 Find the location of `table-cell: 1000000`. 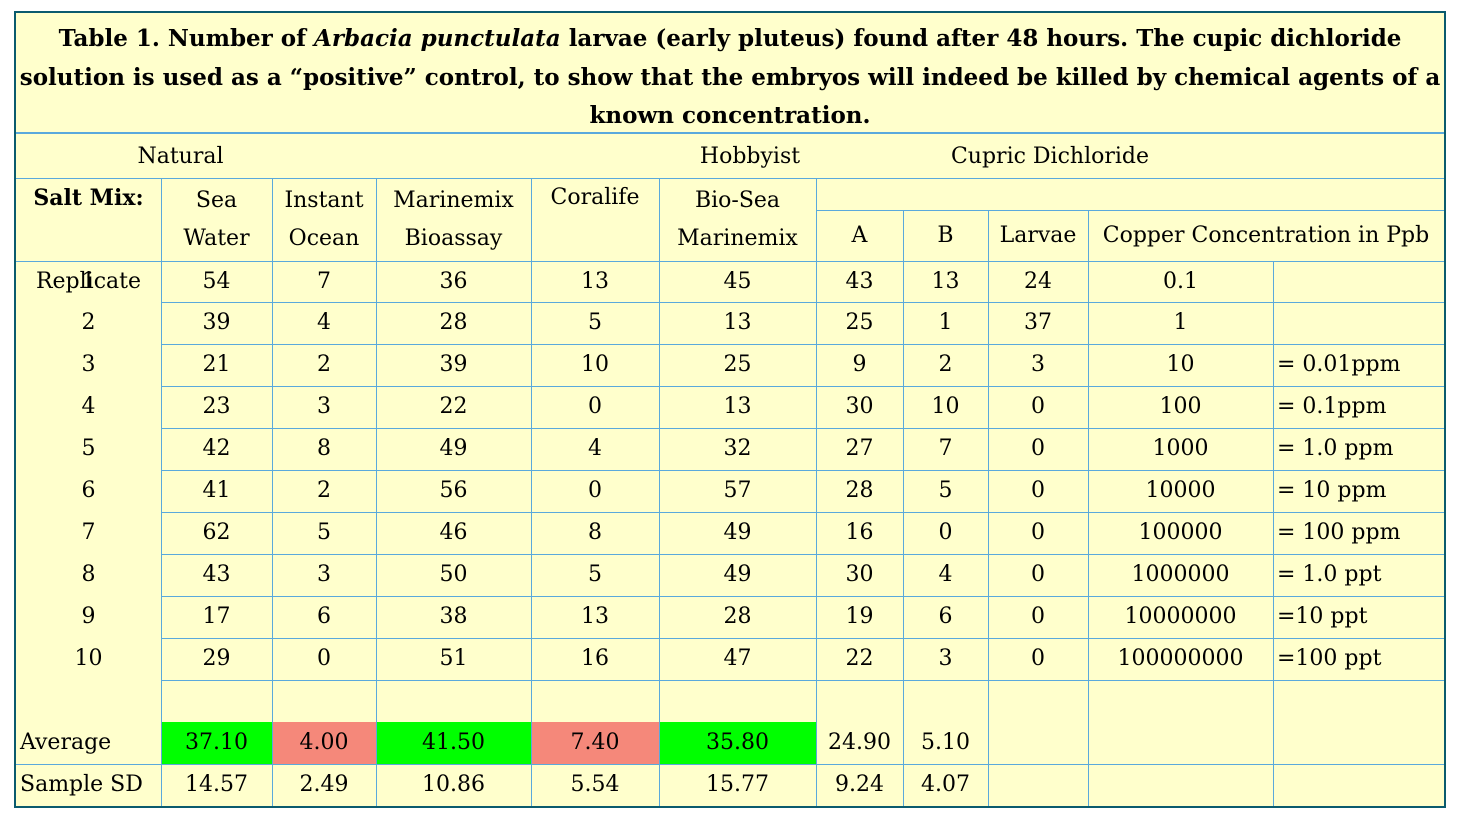

table-cell: 1000000 is located at coordinates (1180, 574).